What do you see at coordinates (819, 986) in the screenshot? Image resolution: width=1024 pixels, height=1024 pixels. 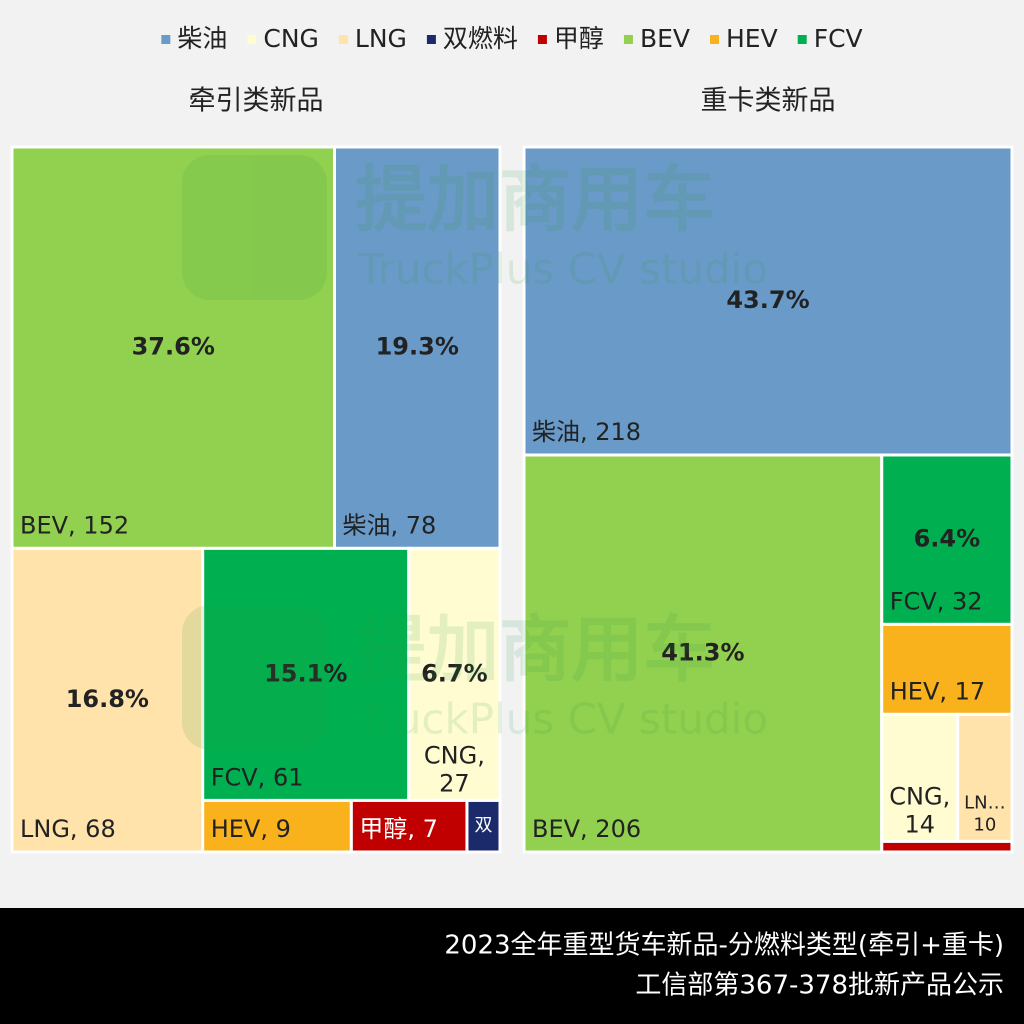 I see `footer-line: 工信部第367-378批新产品公示` at bounding box center [819, 986].